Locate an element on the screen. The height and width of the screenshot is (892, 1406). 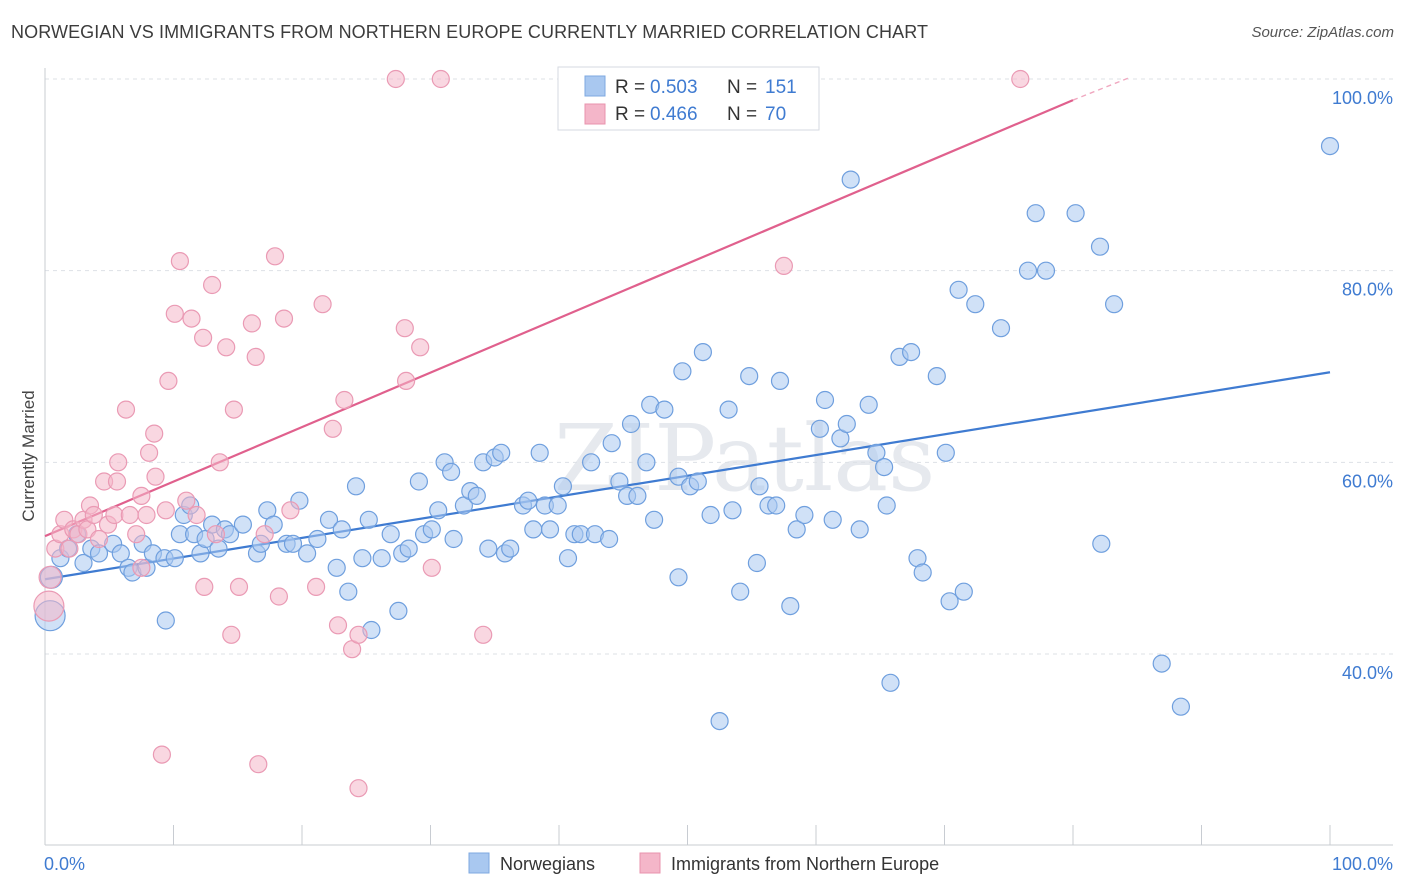
legend-n-value: 151 is located at coordinates (781, 87).